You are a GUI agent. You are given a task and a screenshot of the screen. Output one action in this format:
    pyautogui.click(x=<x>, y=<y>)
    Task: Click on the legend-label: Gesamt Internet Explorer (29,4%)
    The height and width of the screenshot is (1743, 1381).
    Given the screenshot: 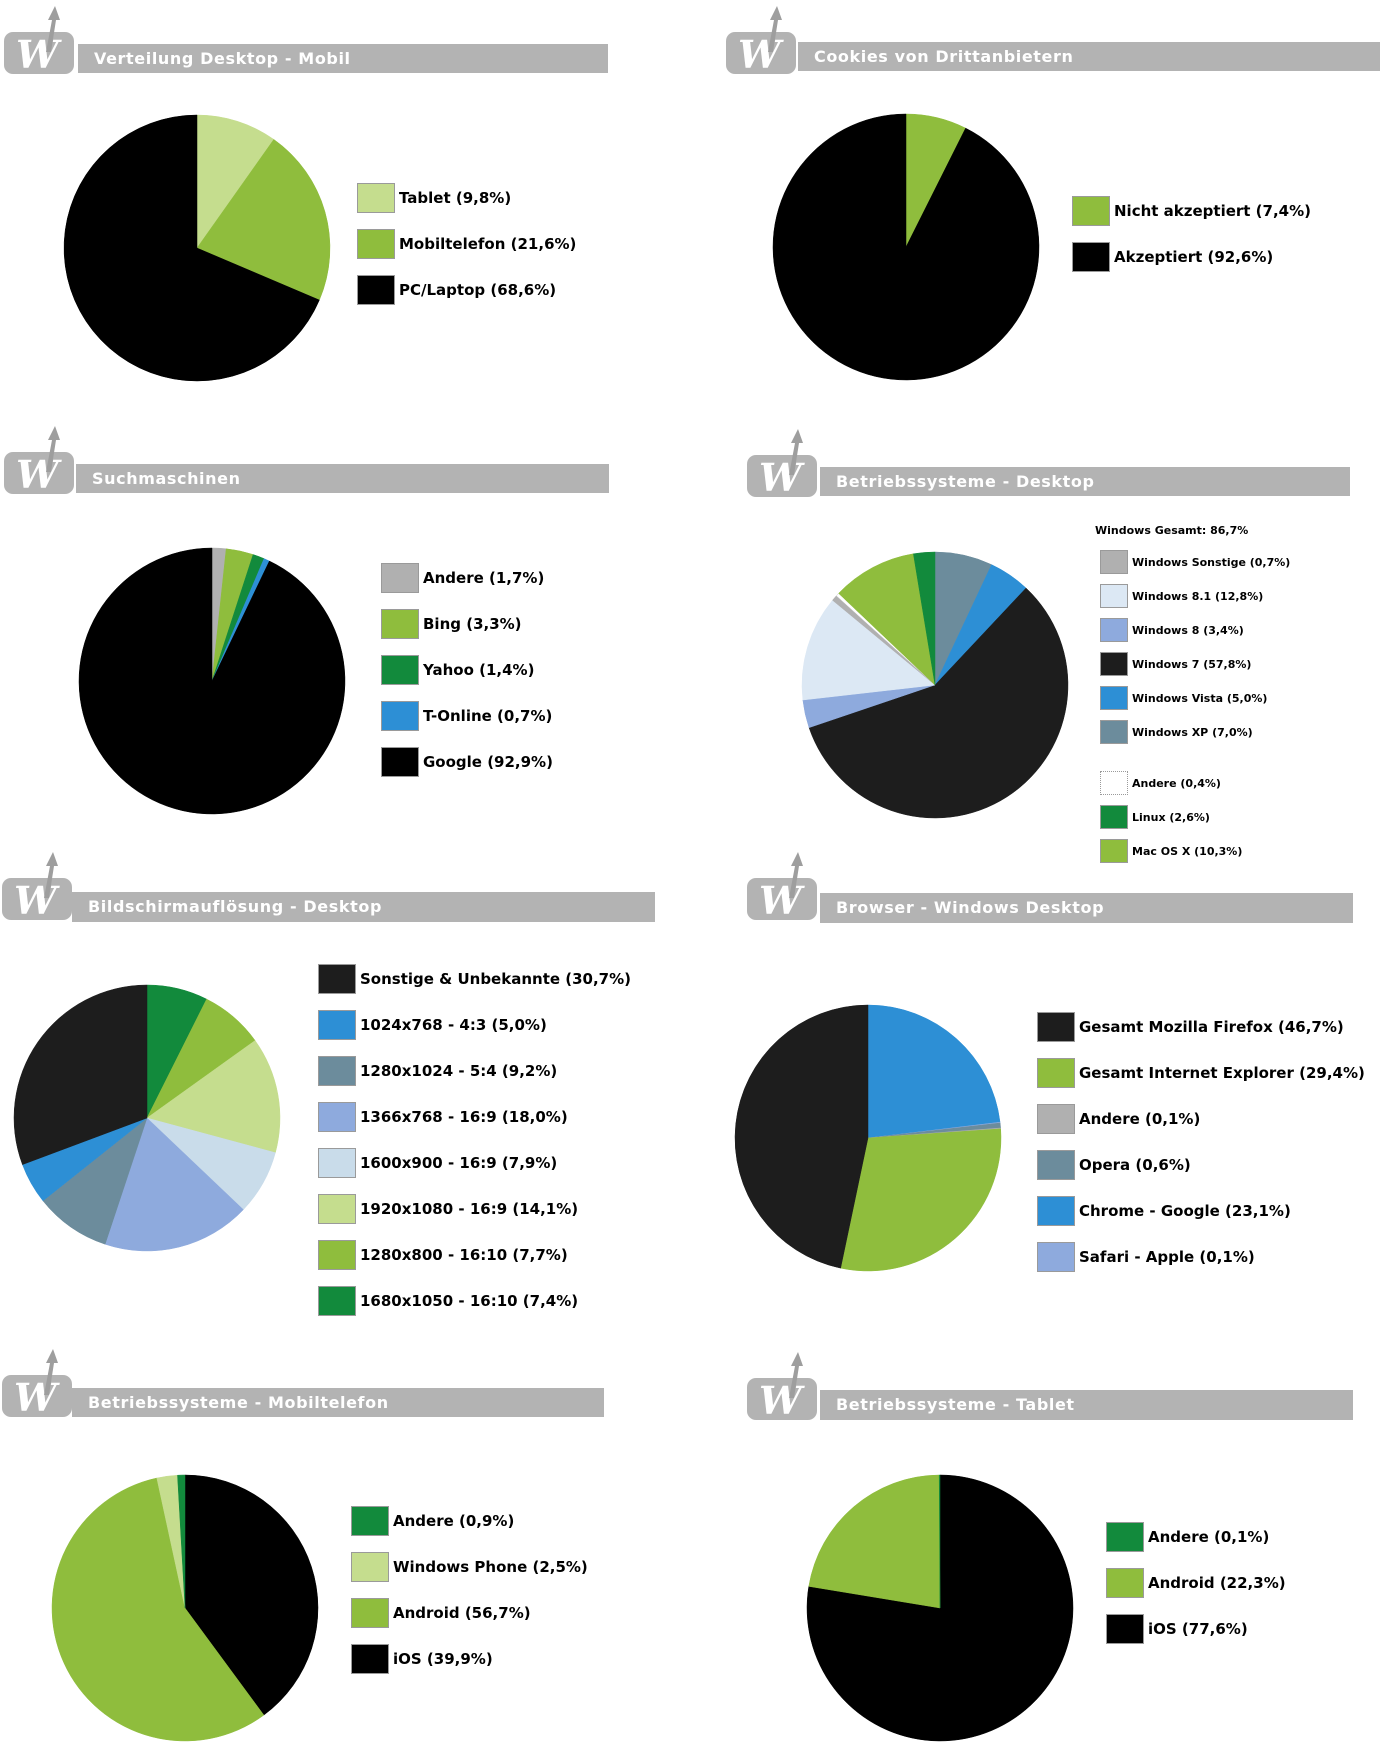 What is the action you would take?
    pyautogui.click(x=1222, y=1073)
    